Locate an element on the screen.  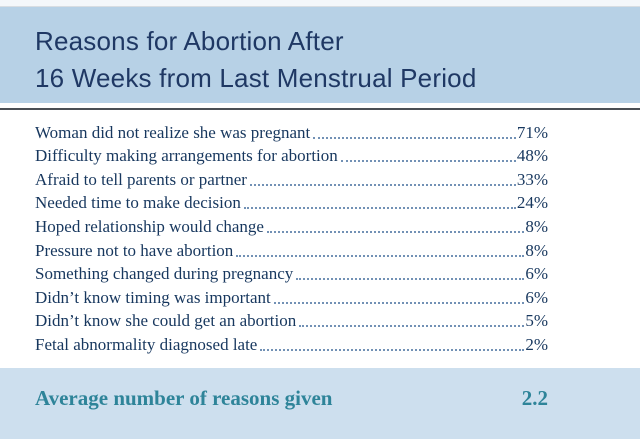
header-gap is located at coordinates (320, 105).